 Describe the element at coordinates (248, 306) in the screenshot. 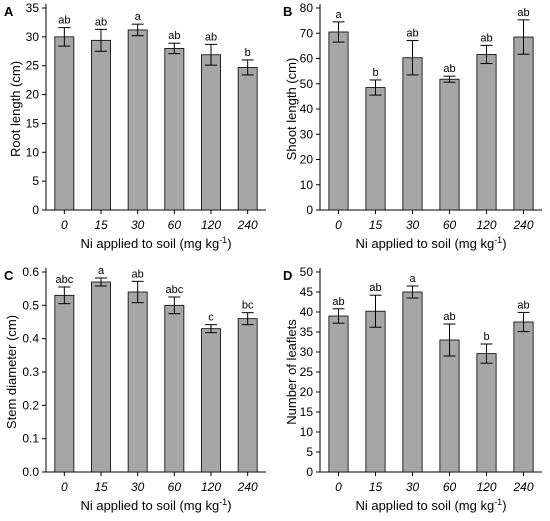

I see `significance-label: bc` at that location.